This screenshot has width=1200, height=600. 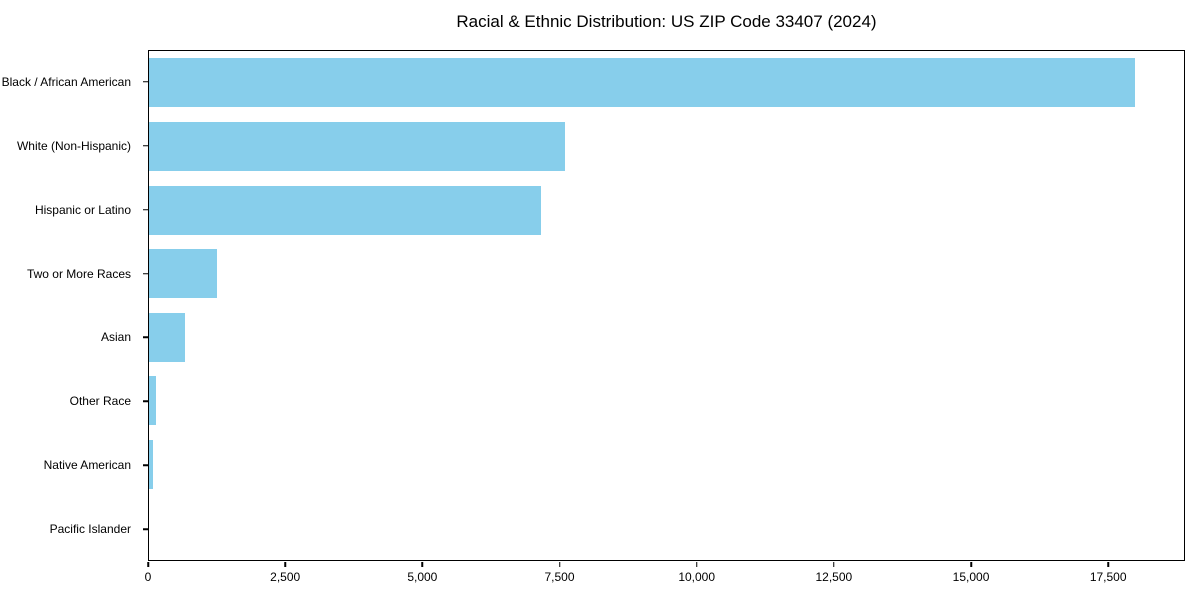 I want to click on y-tick-label-white-non-hispanic: White (Non-Hispanic), so click(x=73, y=145).